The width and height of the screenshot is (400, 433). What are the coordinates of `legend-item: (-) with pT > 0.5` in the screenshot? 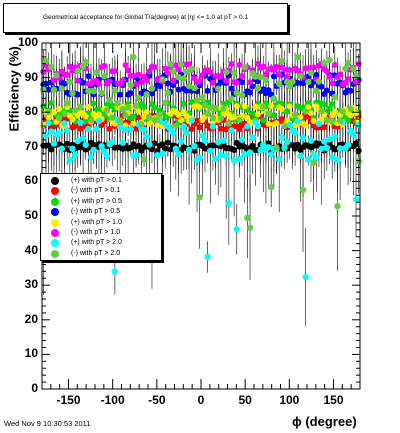 It's located at (101, 212).